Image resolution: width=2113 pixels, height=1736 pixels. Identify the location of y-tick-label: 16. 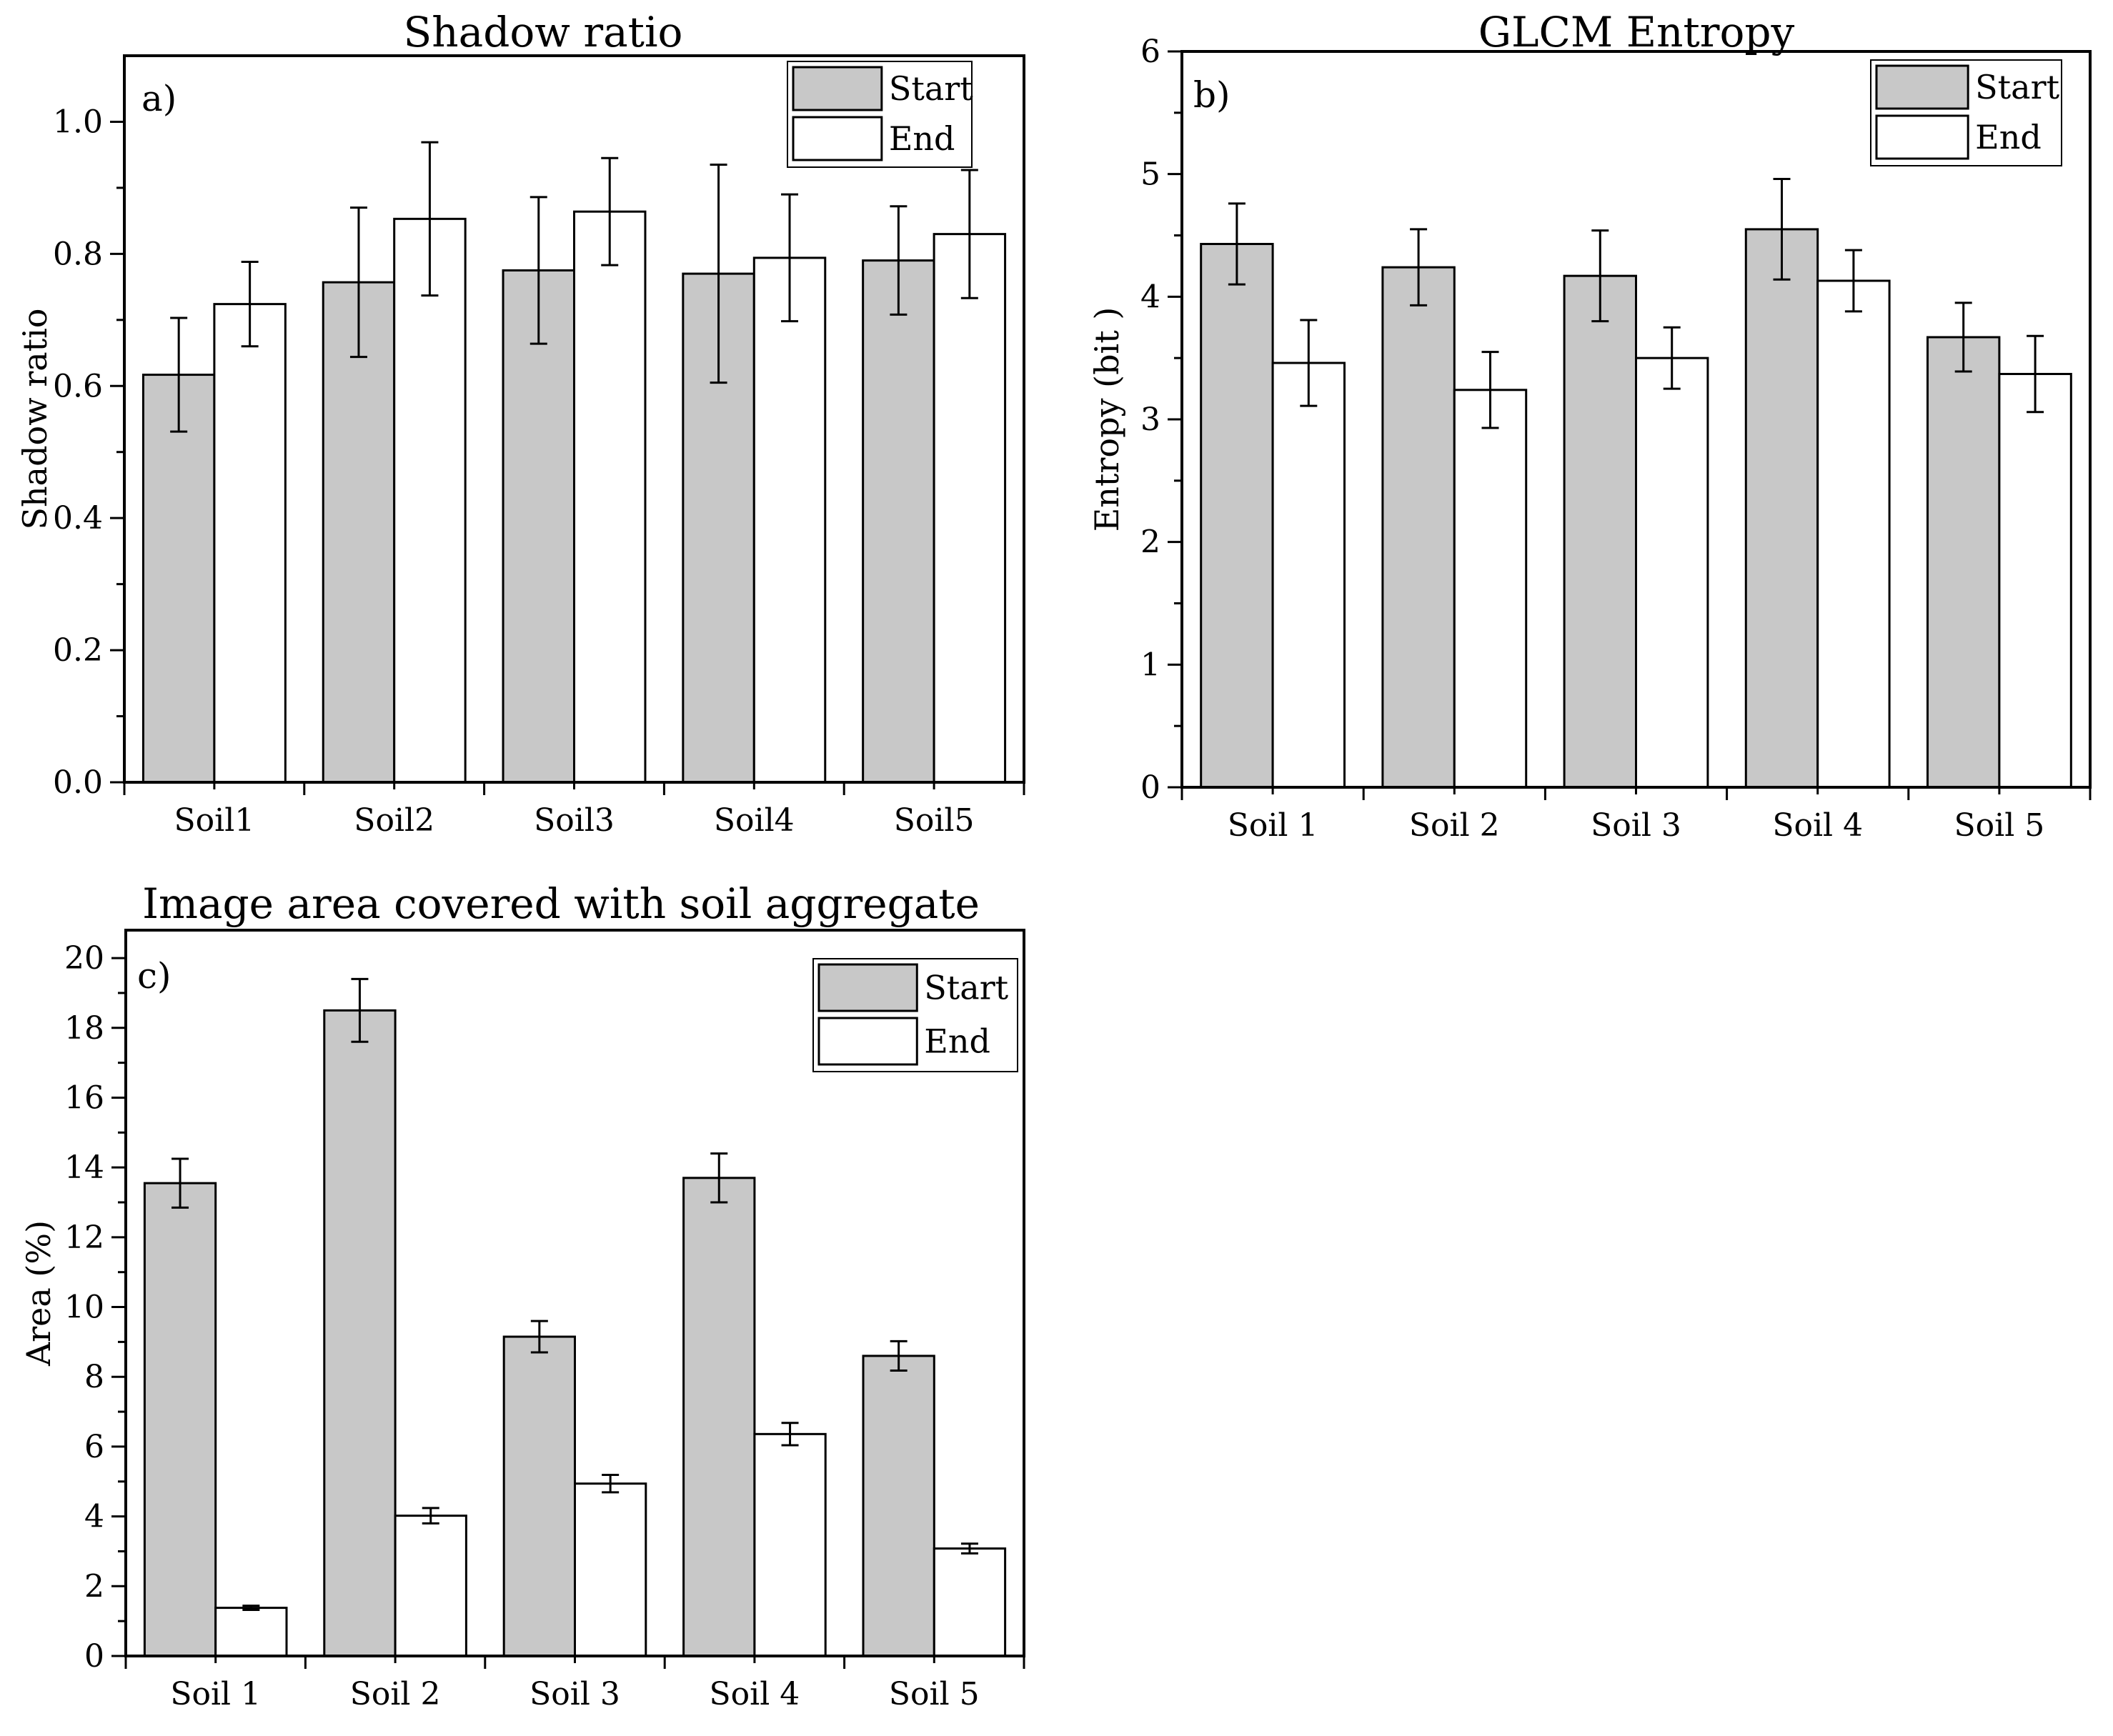
(84, 1097).